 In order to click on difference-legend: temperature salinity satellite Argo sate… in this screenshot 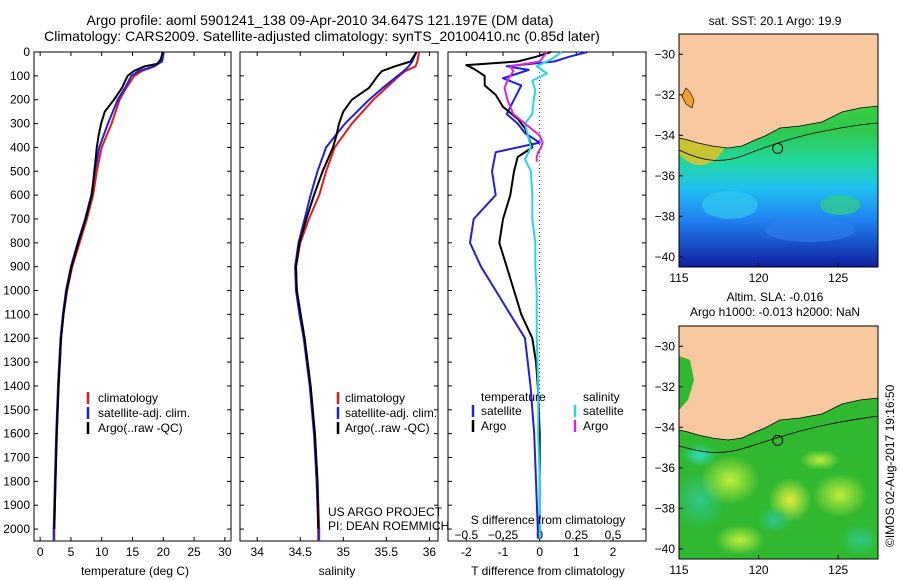, I will do `click(547, 411)`.